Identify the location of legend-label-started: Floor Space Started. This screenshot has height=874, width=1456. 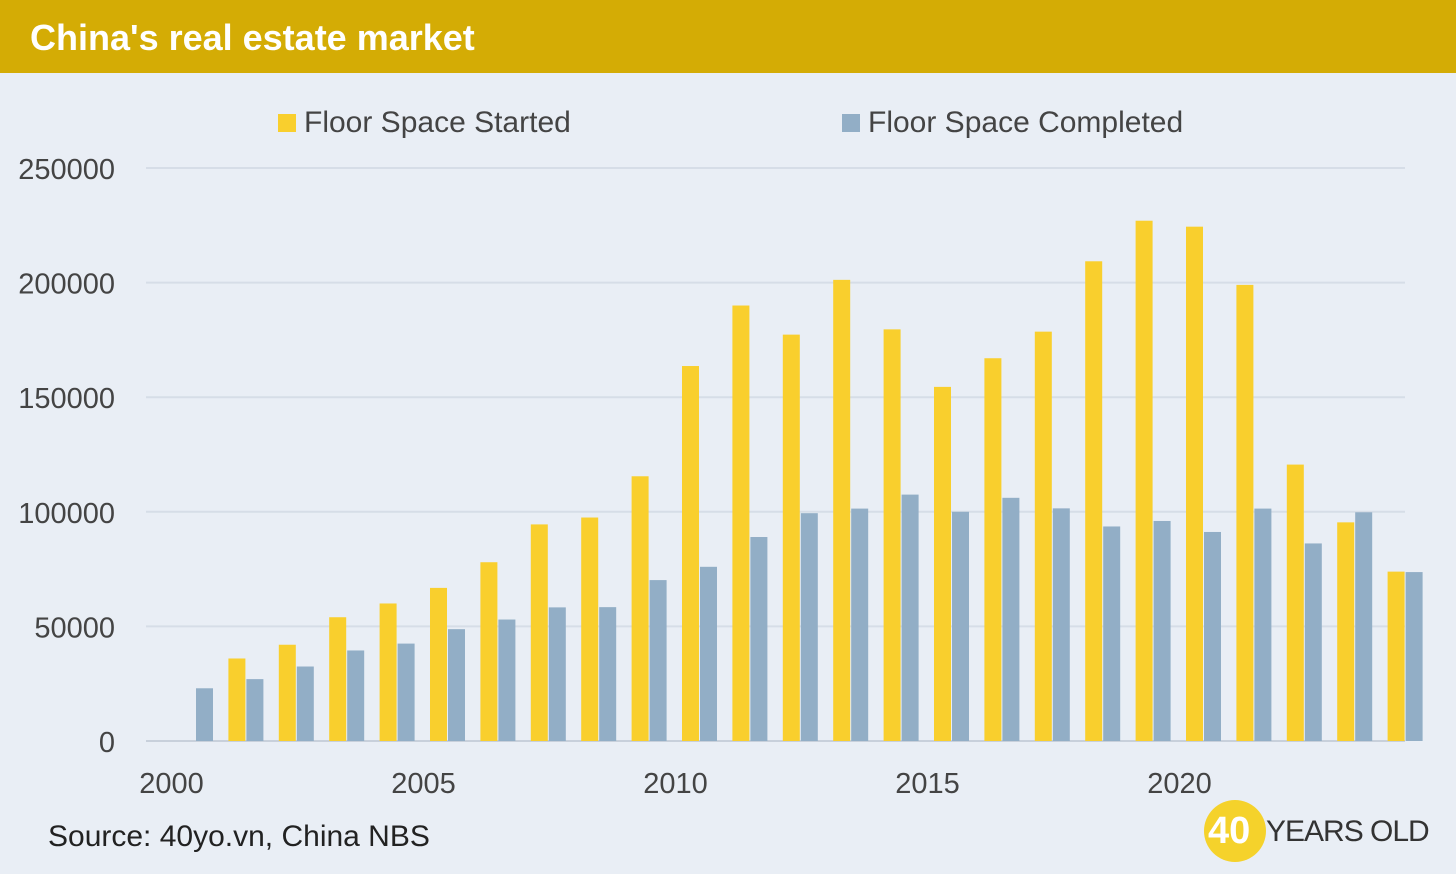
(437, 122).